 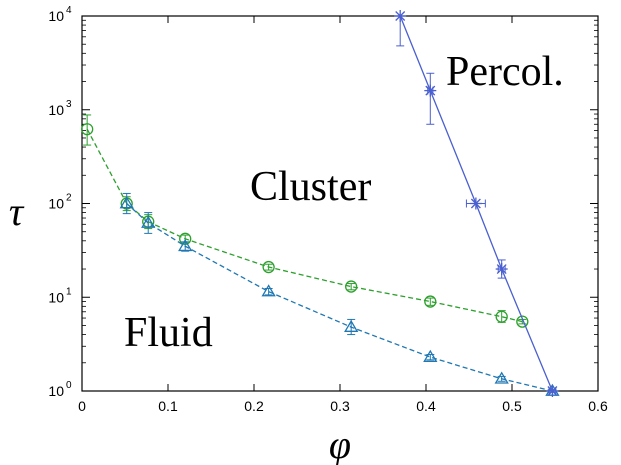 What do you see at coordinates (69, 198) in the screenshot?
I see `y-tick-exponent: 2` at bounding box center [69, 198].